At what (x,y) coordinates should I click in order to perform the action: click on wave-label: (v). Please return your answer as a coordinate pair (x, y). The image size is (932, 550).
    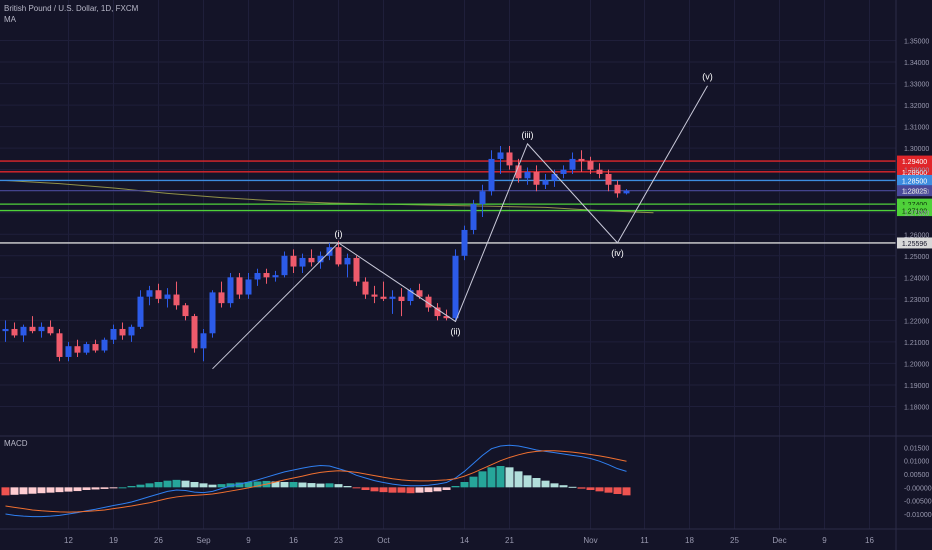
    Looking at the image, I should click on (707, 77).